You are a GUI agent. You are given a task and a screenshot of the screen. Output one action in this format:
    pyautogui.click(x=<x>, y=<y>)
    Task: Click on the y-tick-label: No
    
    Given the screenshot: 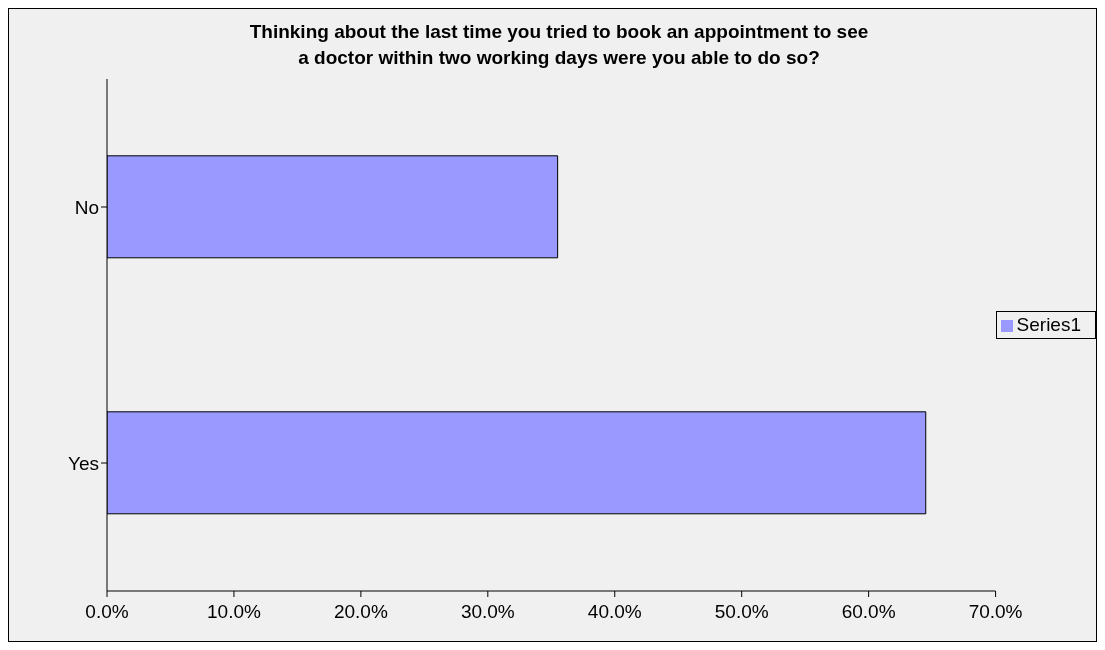 What is the action you would take?
    pyautogui.click(x=86, y=207)
    